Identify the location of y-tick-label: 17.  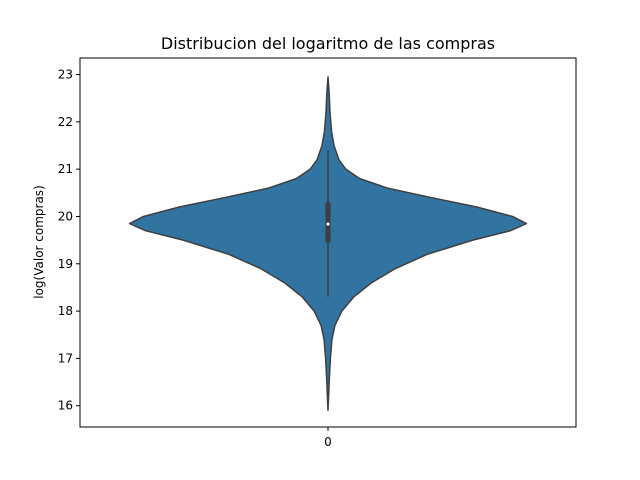
(65, 358).